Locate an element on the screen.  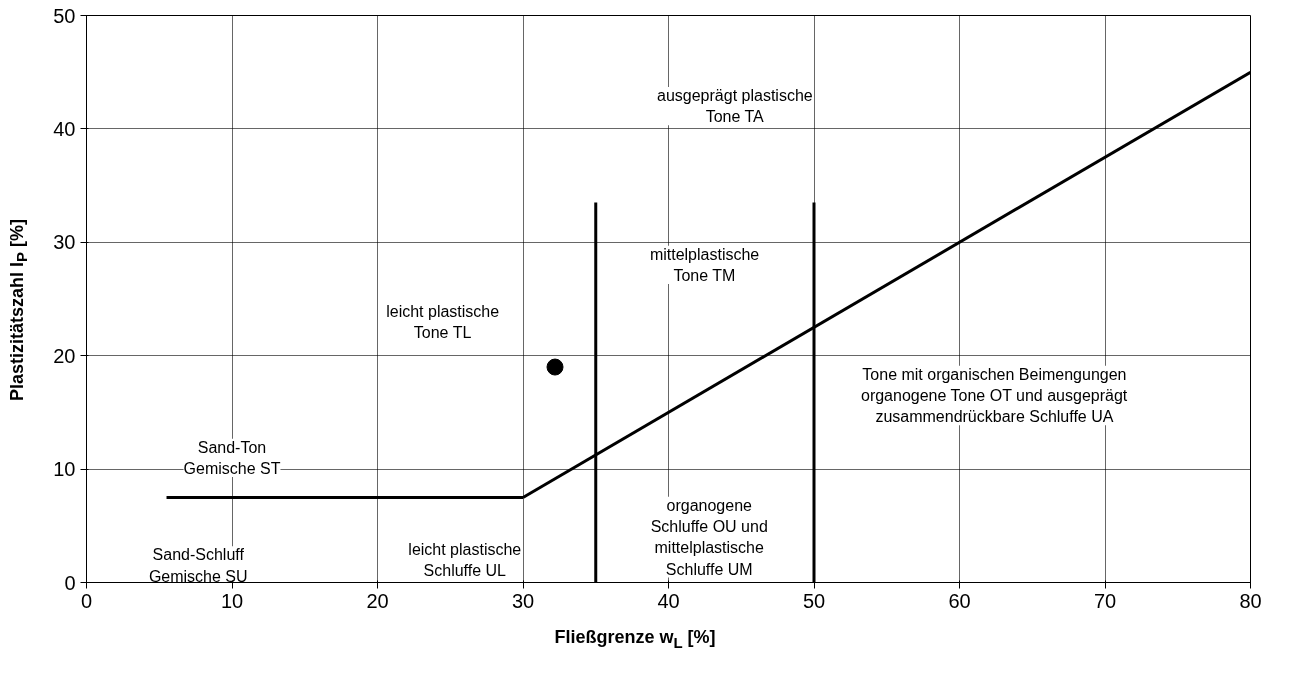
y-tick-label: 0 is located at coordinates (70, 582).